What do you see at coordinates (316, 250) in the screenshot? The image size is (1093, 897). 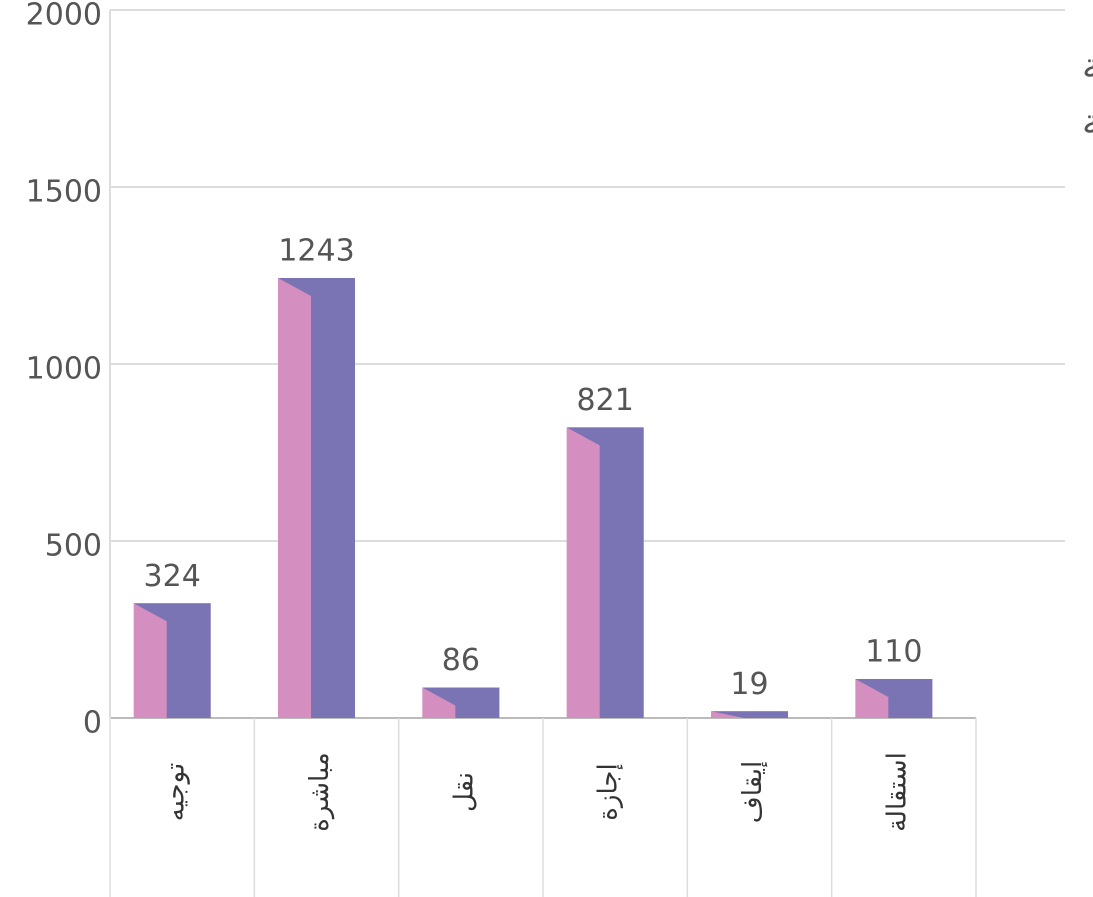 I see `value-label: 1243` at bounding box center [316, 250].